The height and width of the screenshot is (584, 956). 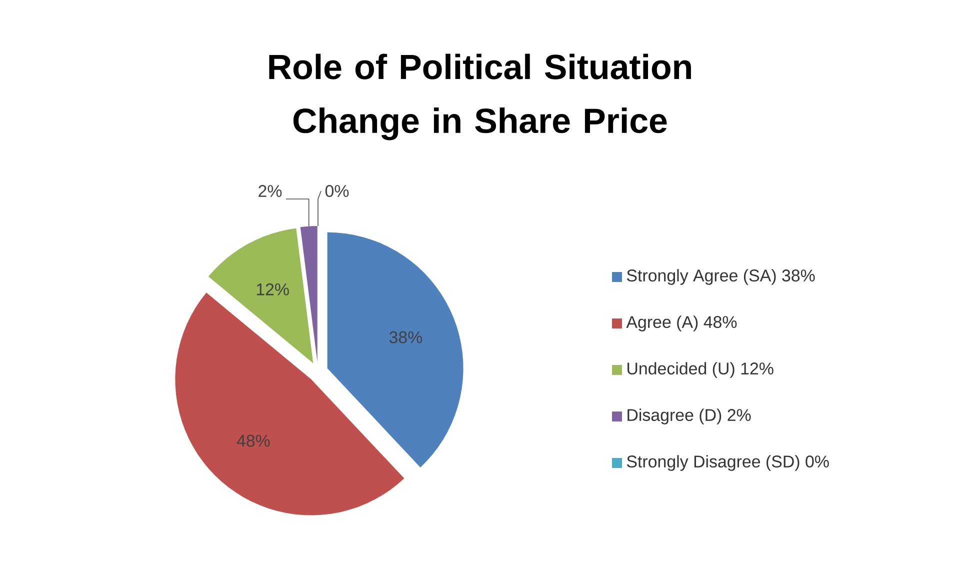 I want to click on data-label: 12%, so click(x=272, y=289).